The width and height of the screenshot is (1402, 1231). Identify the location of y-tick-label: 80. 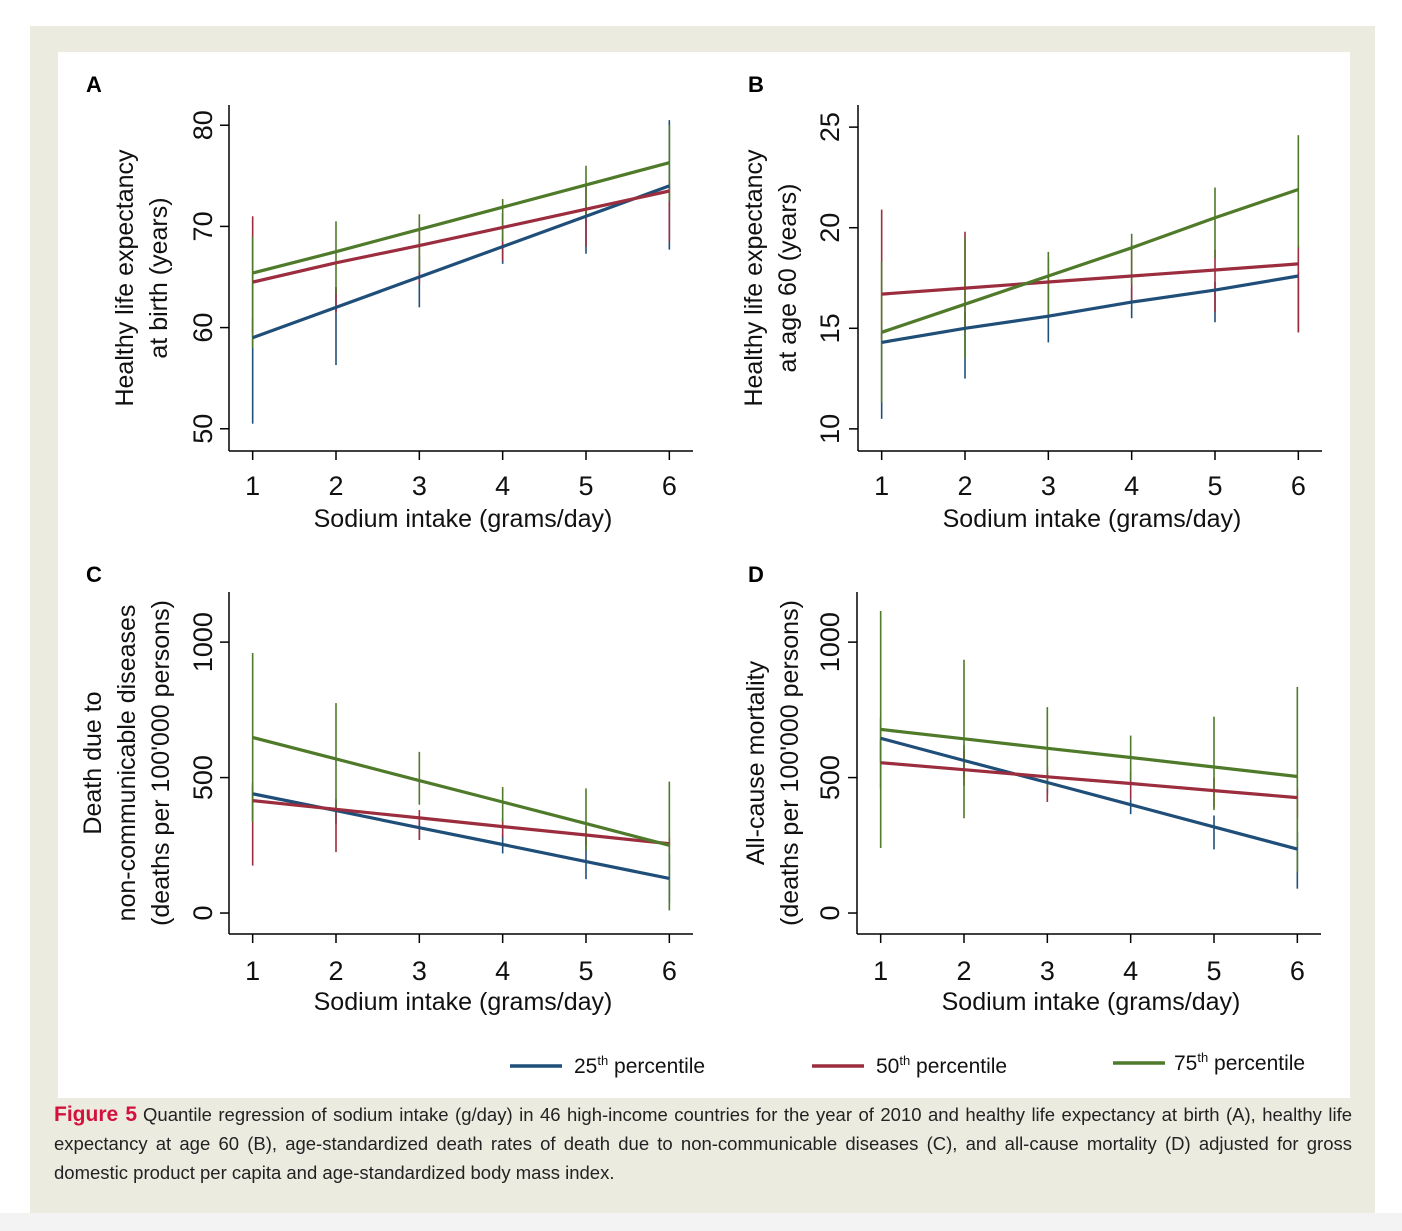
(203, 125).